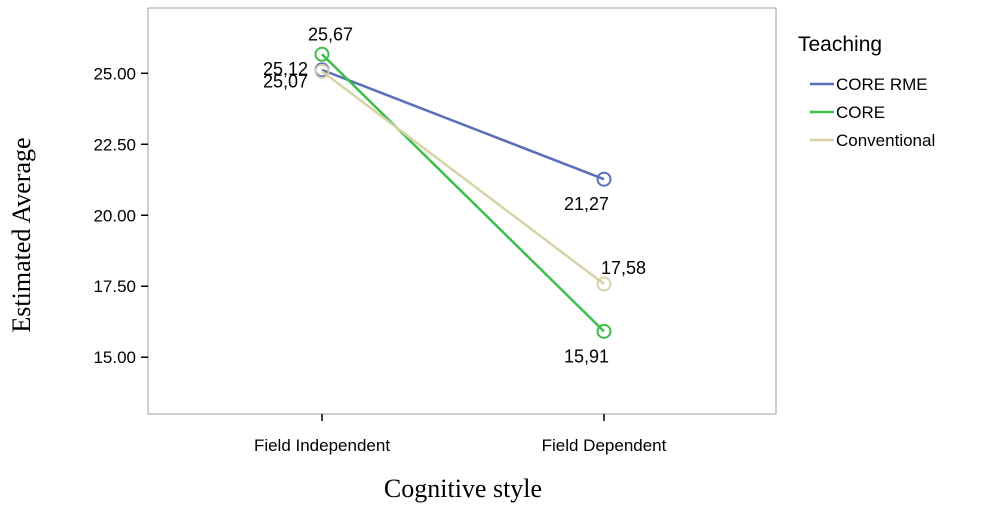  Describe the element at coordinates (285, 81) in the screenshot. I see `data-label: 25,07` at that location.